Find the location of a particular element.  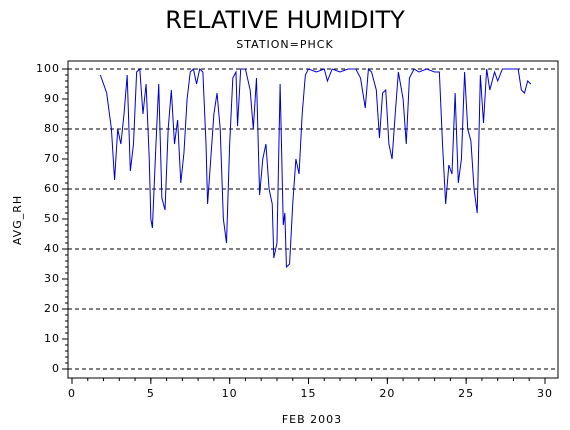

x-tick-label: 0 is located at coordinates (72, 393).